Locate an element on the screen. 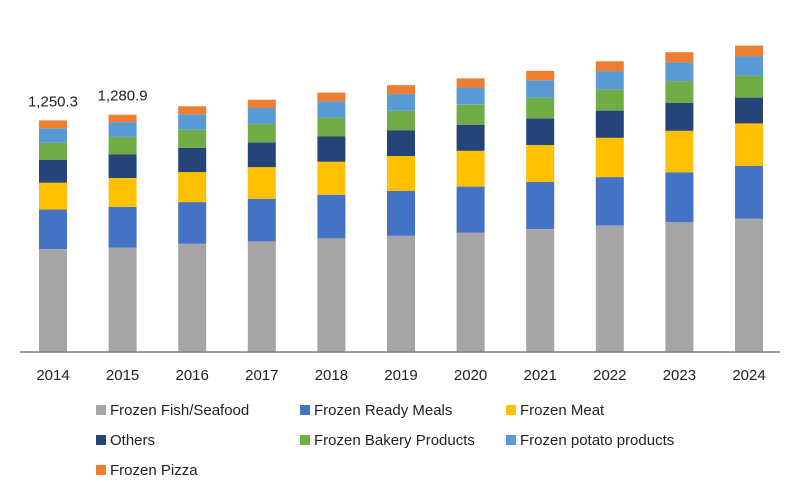  x-tick-label: 2020 is located at coordinates (470, 375).